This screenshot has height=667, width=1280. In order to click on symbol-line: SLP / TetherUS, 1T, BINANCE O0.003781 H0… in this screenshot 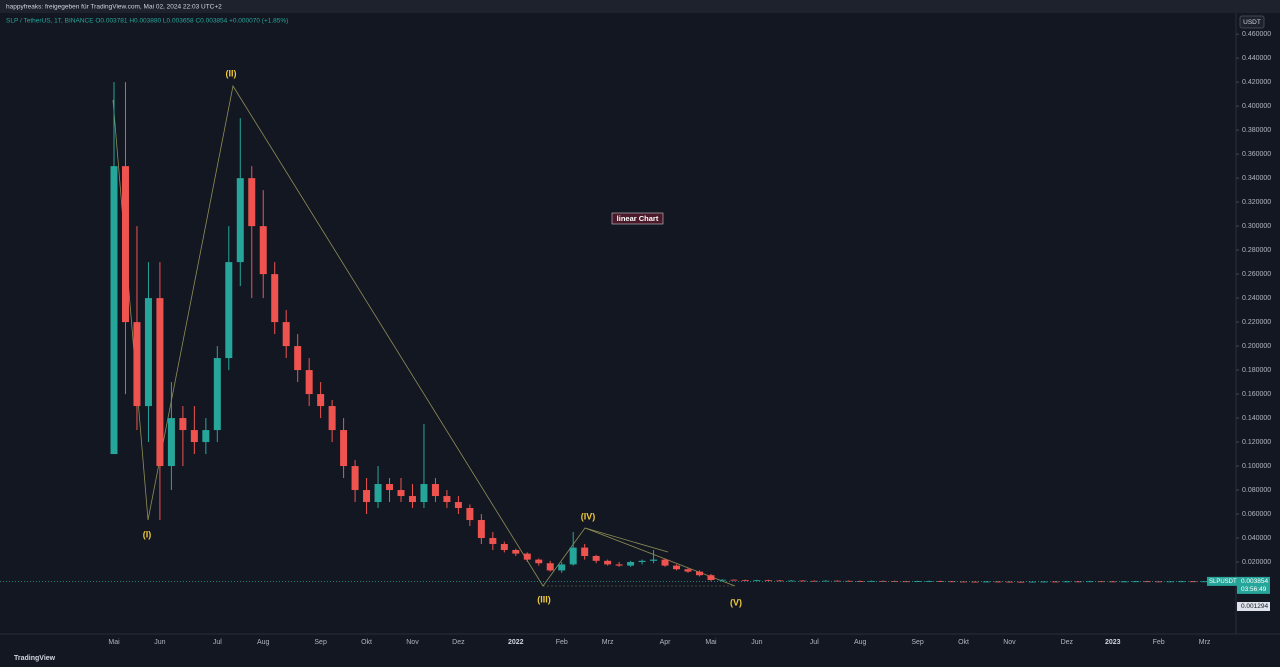, I will do `click(147, 21)`.